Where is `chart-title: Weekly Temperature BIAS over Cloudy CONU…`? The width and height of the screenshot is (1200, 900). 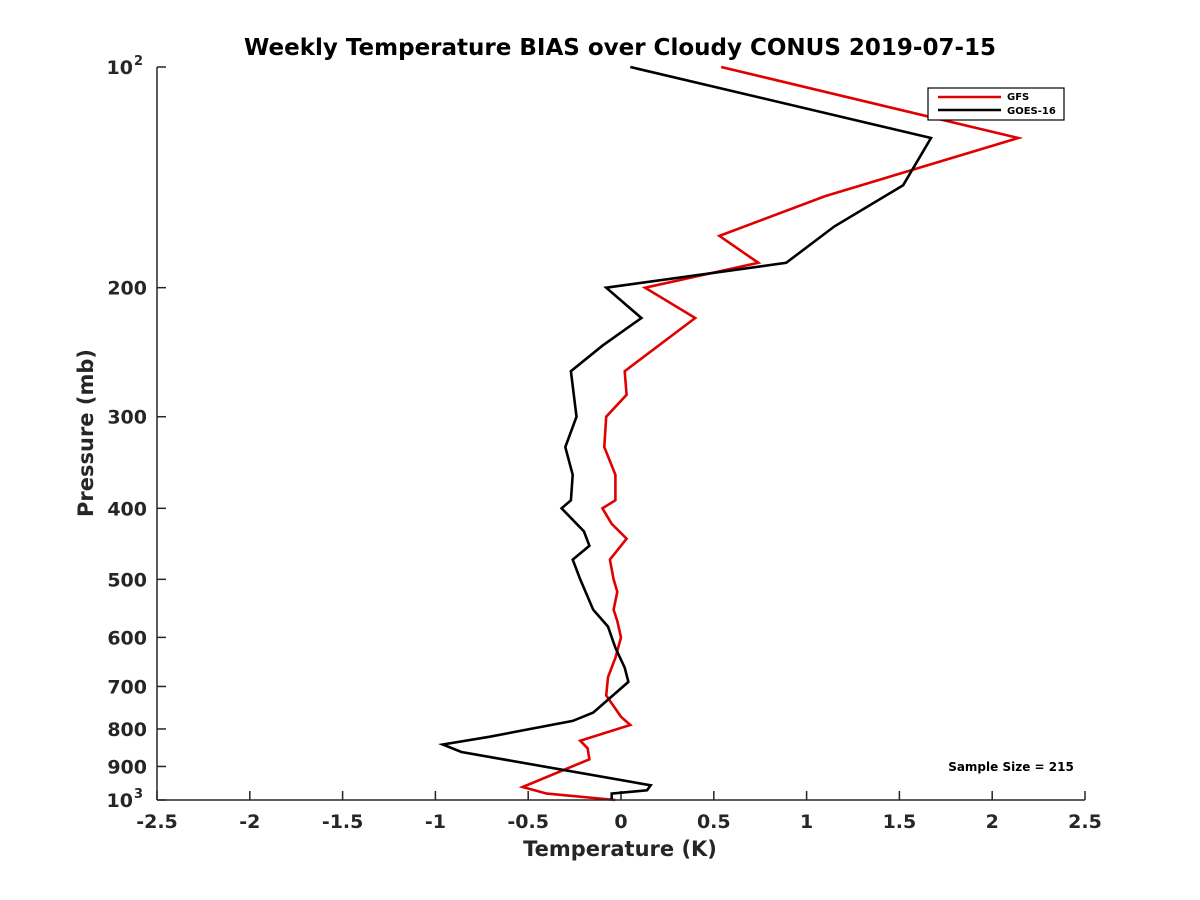
chart-title: Weekly Temperature BIAS over Cloudy CONU… is located at coordinates (620, 48).